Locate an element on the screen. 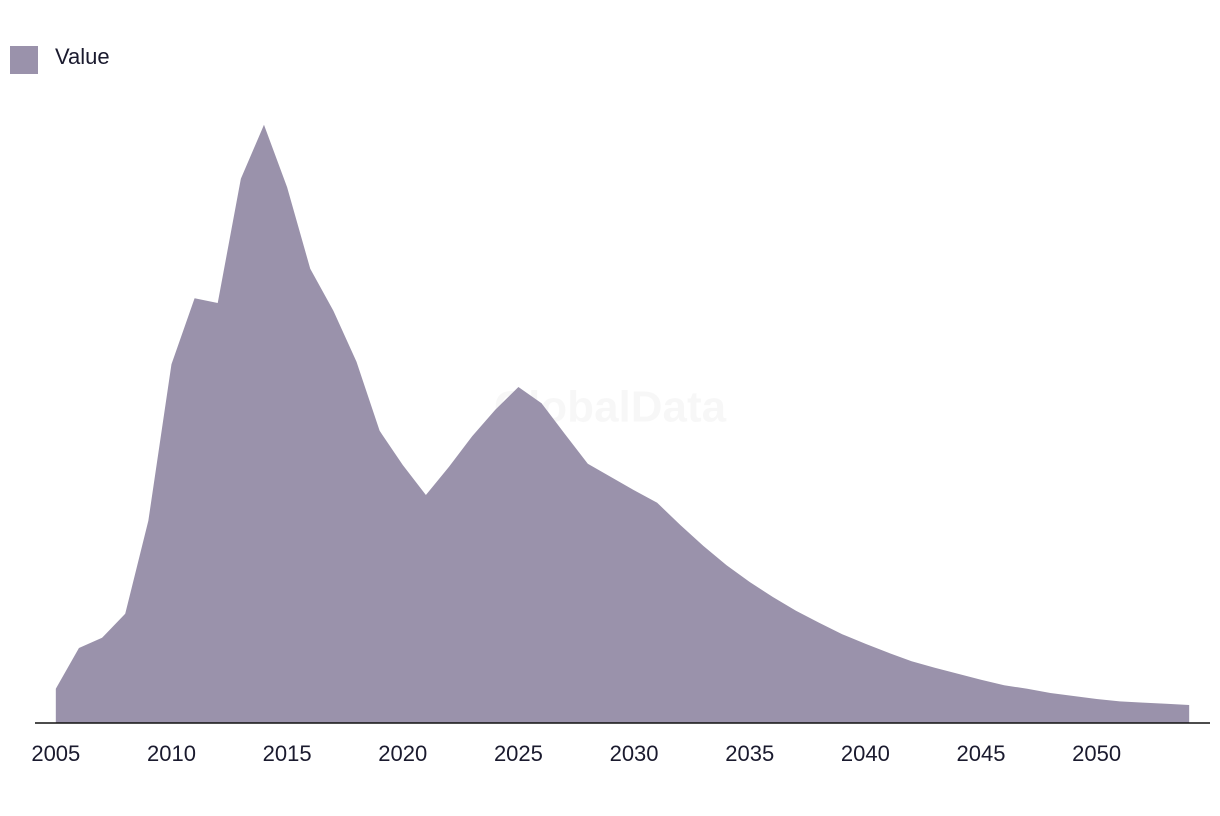  x-tick-label: 2020 is located at coordinates (402, 753).